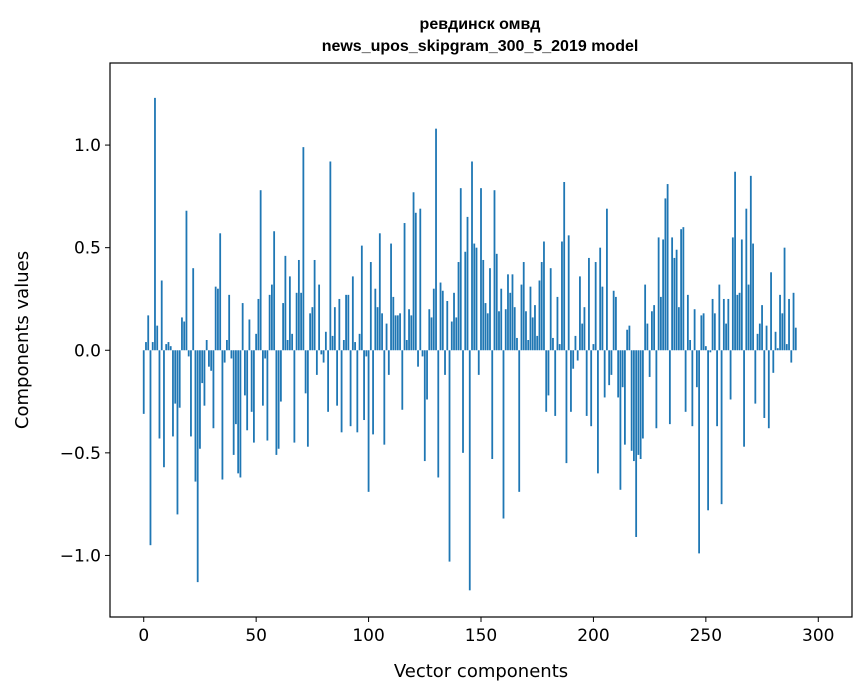  Describe the element at coordinates (480, 46) in the screenshot. I see `chart-subtitle: news_upos_skipgram_300_5_2019 model` at that location.